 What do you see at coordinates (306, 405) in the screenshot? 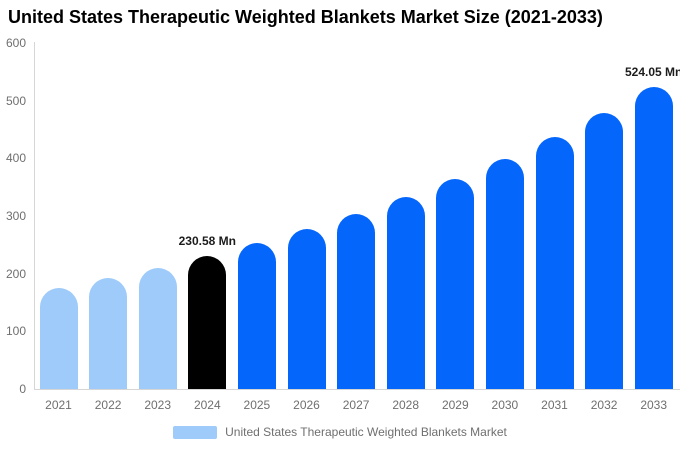
I see `x-tick-label: 2026` at bounding box center [306, 405].